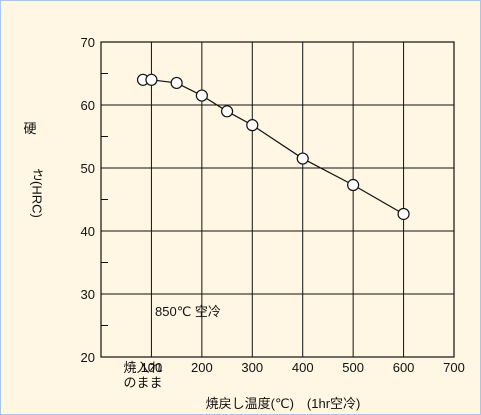 The image size is (481, 415). Describe the element at coordinates (88, 357) in the screenshot. I see `y-tick-label: 20` at that location.